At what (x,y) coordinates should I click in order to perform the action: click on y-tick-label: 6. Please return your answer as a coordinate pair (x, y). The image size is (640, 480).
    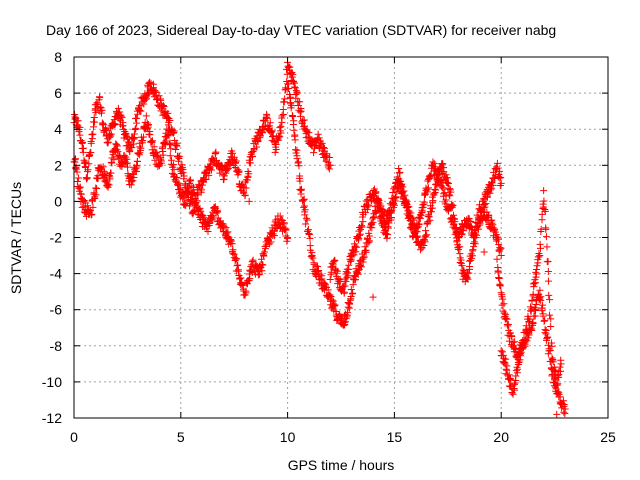
    Looking at the image, I should click on (58, 93).